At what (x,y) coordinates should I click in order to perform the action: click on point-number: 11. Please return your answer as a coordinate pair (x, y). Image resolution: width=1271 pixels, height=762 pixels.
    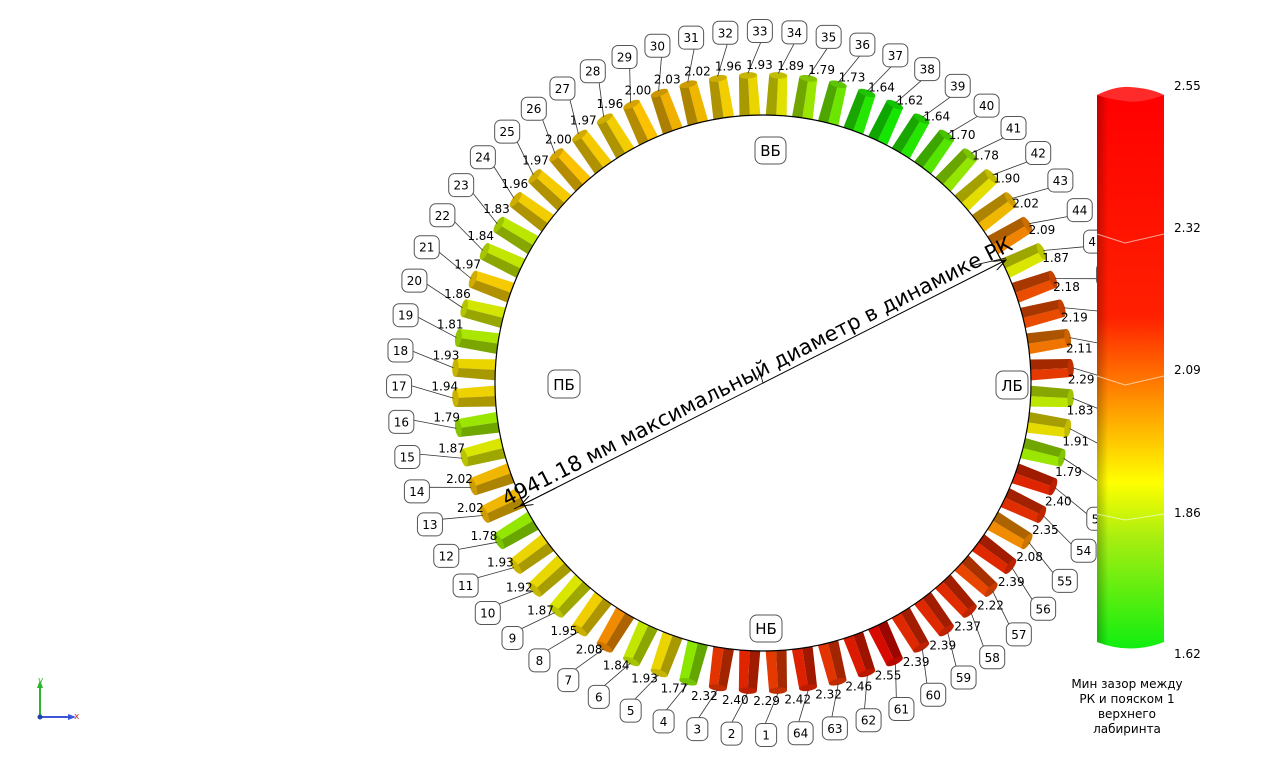
    Looking at the image, I should click on (465, 586).